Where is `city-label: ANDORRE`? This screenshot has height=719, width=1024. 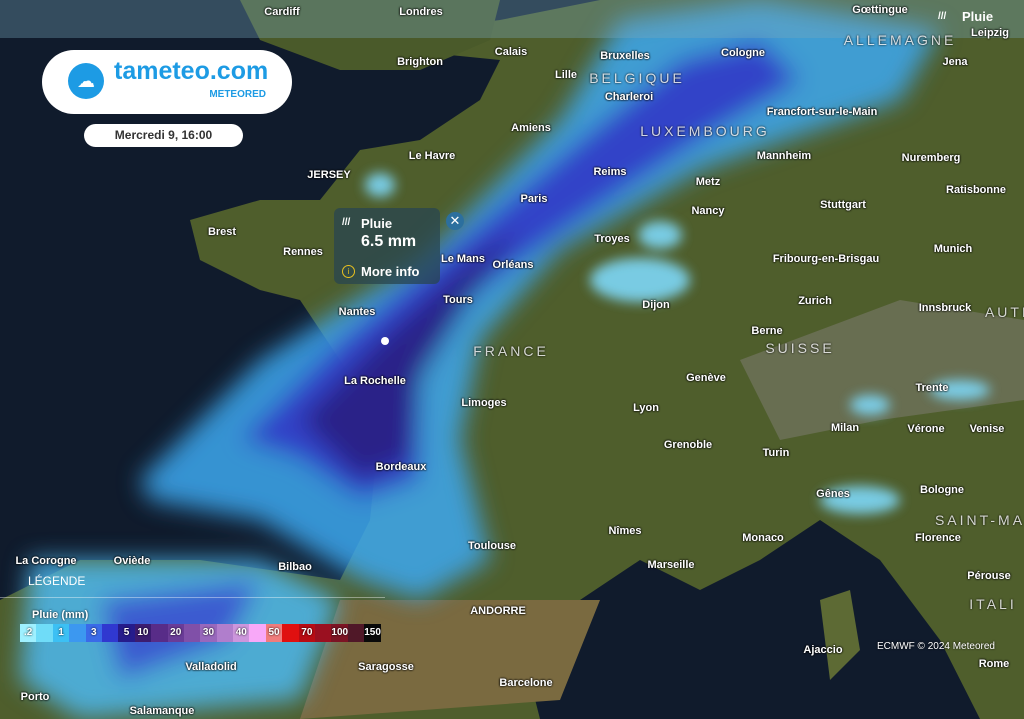
city-label: ANDORRE is located at coordinates (498, 611).